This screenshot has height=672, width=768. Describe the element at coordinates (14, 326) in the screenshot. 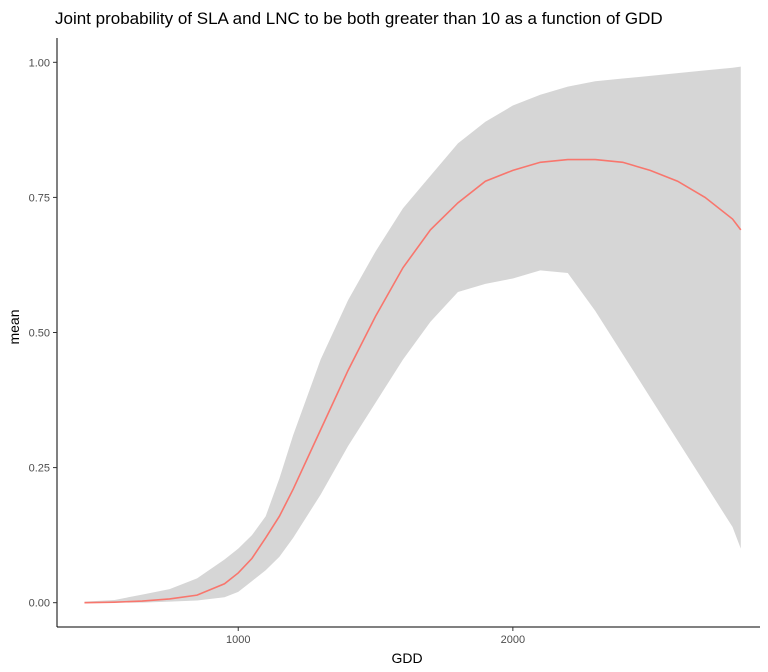

I see `y-axis-title: mean` at that location.